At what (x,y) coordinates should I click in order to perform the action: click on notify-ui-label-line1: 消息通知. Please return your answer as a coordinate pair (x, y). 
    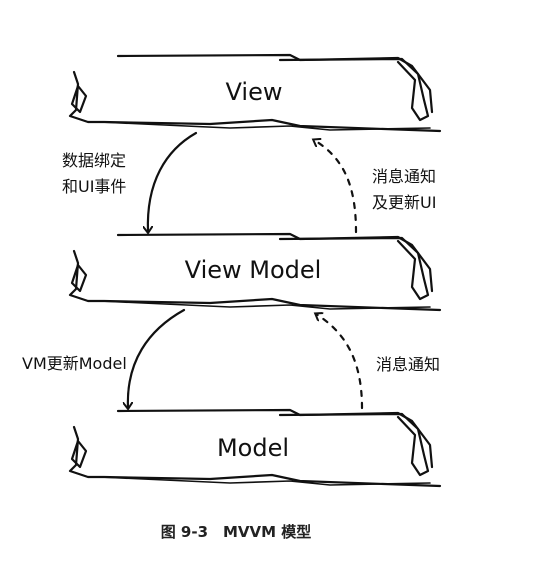
    Looking at the image, I should click on (404, 176).